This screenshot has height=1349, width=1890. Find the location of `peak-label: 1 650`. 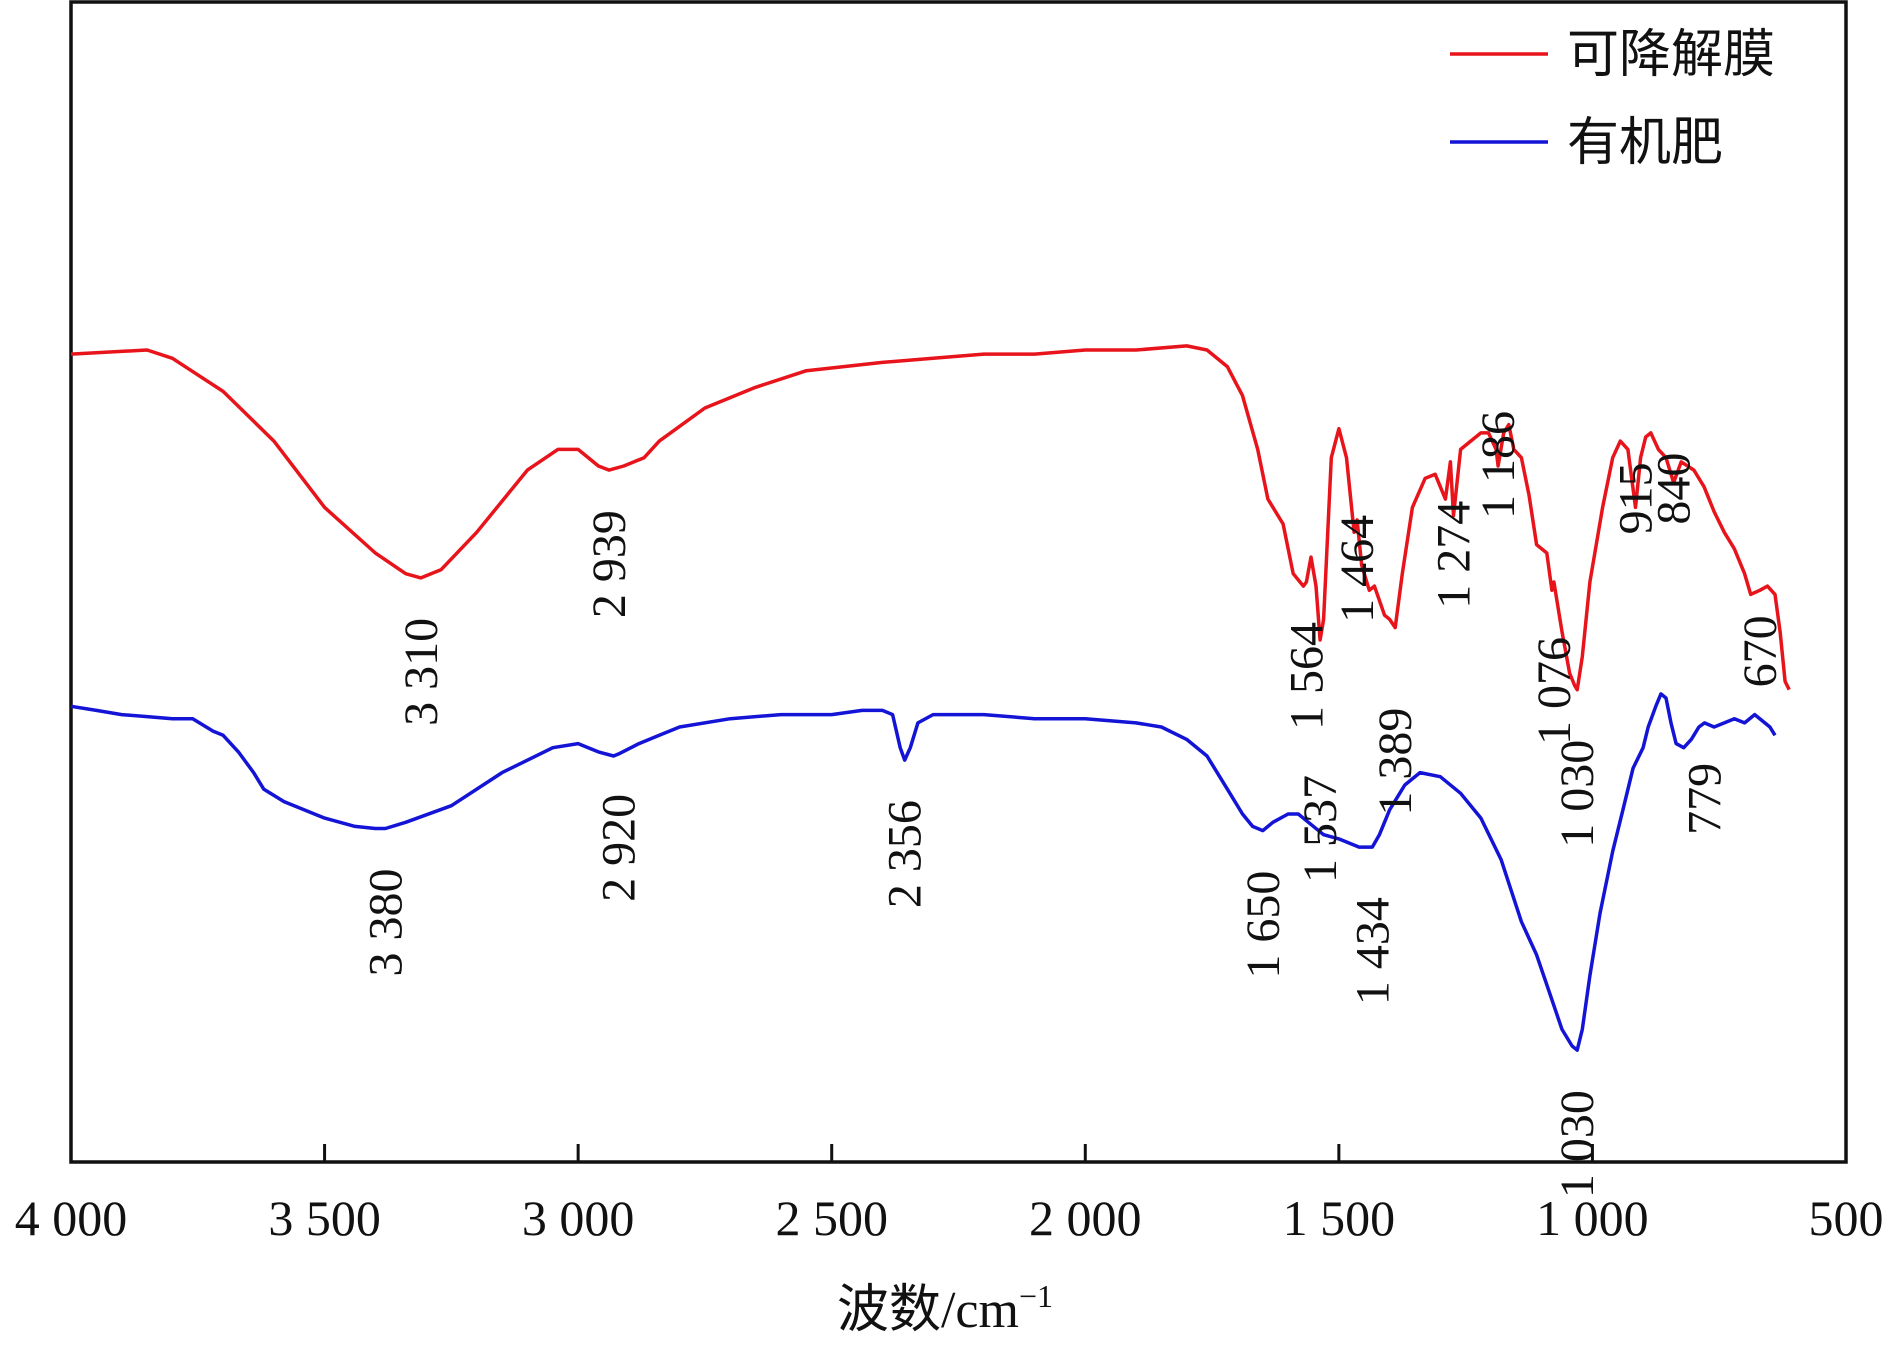

peak-label: 1 650 is located at coordinates (1263, 925).